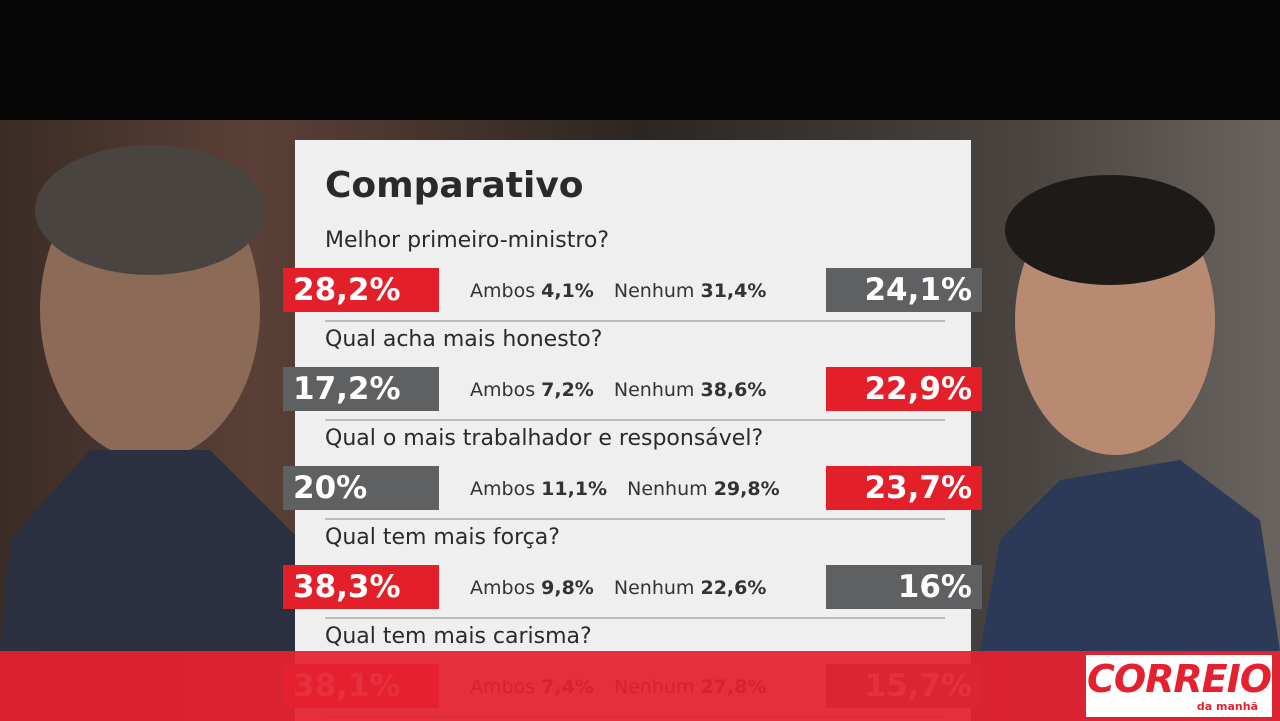 The image size is (1280, 721). Describe the element at coordinates (150, 210) in the screenshot. I see `left-hair` at that location.